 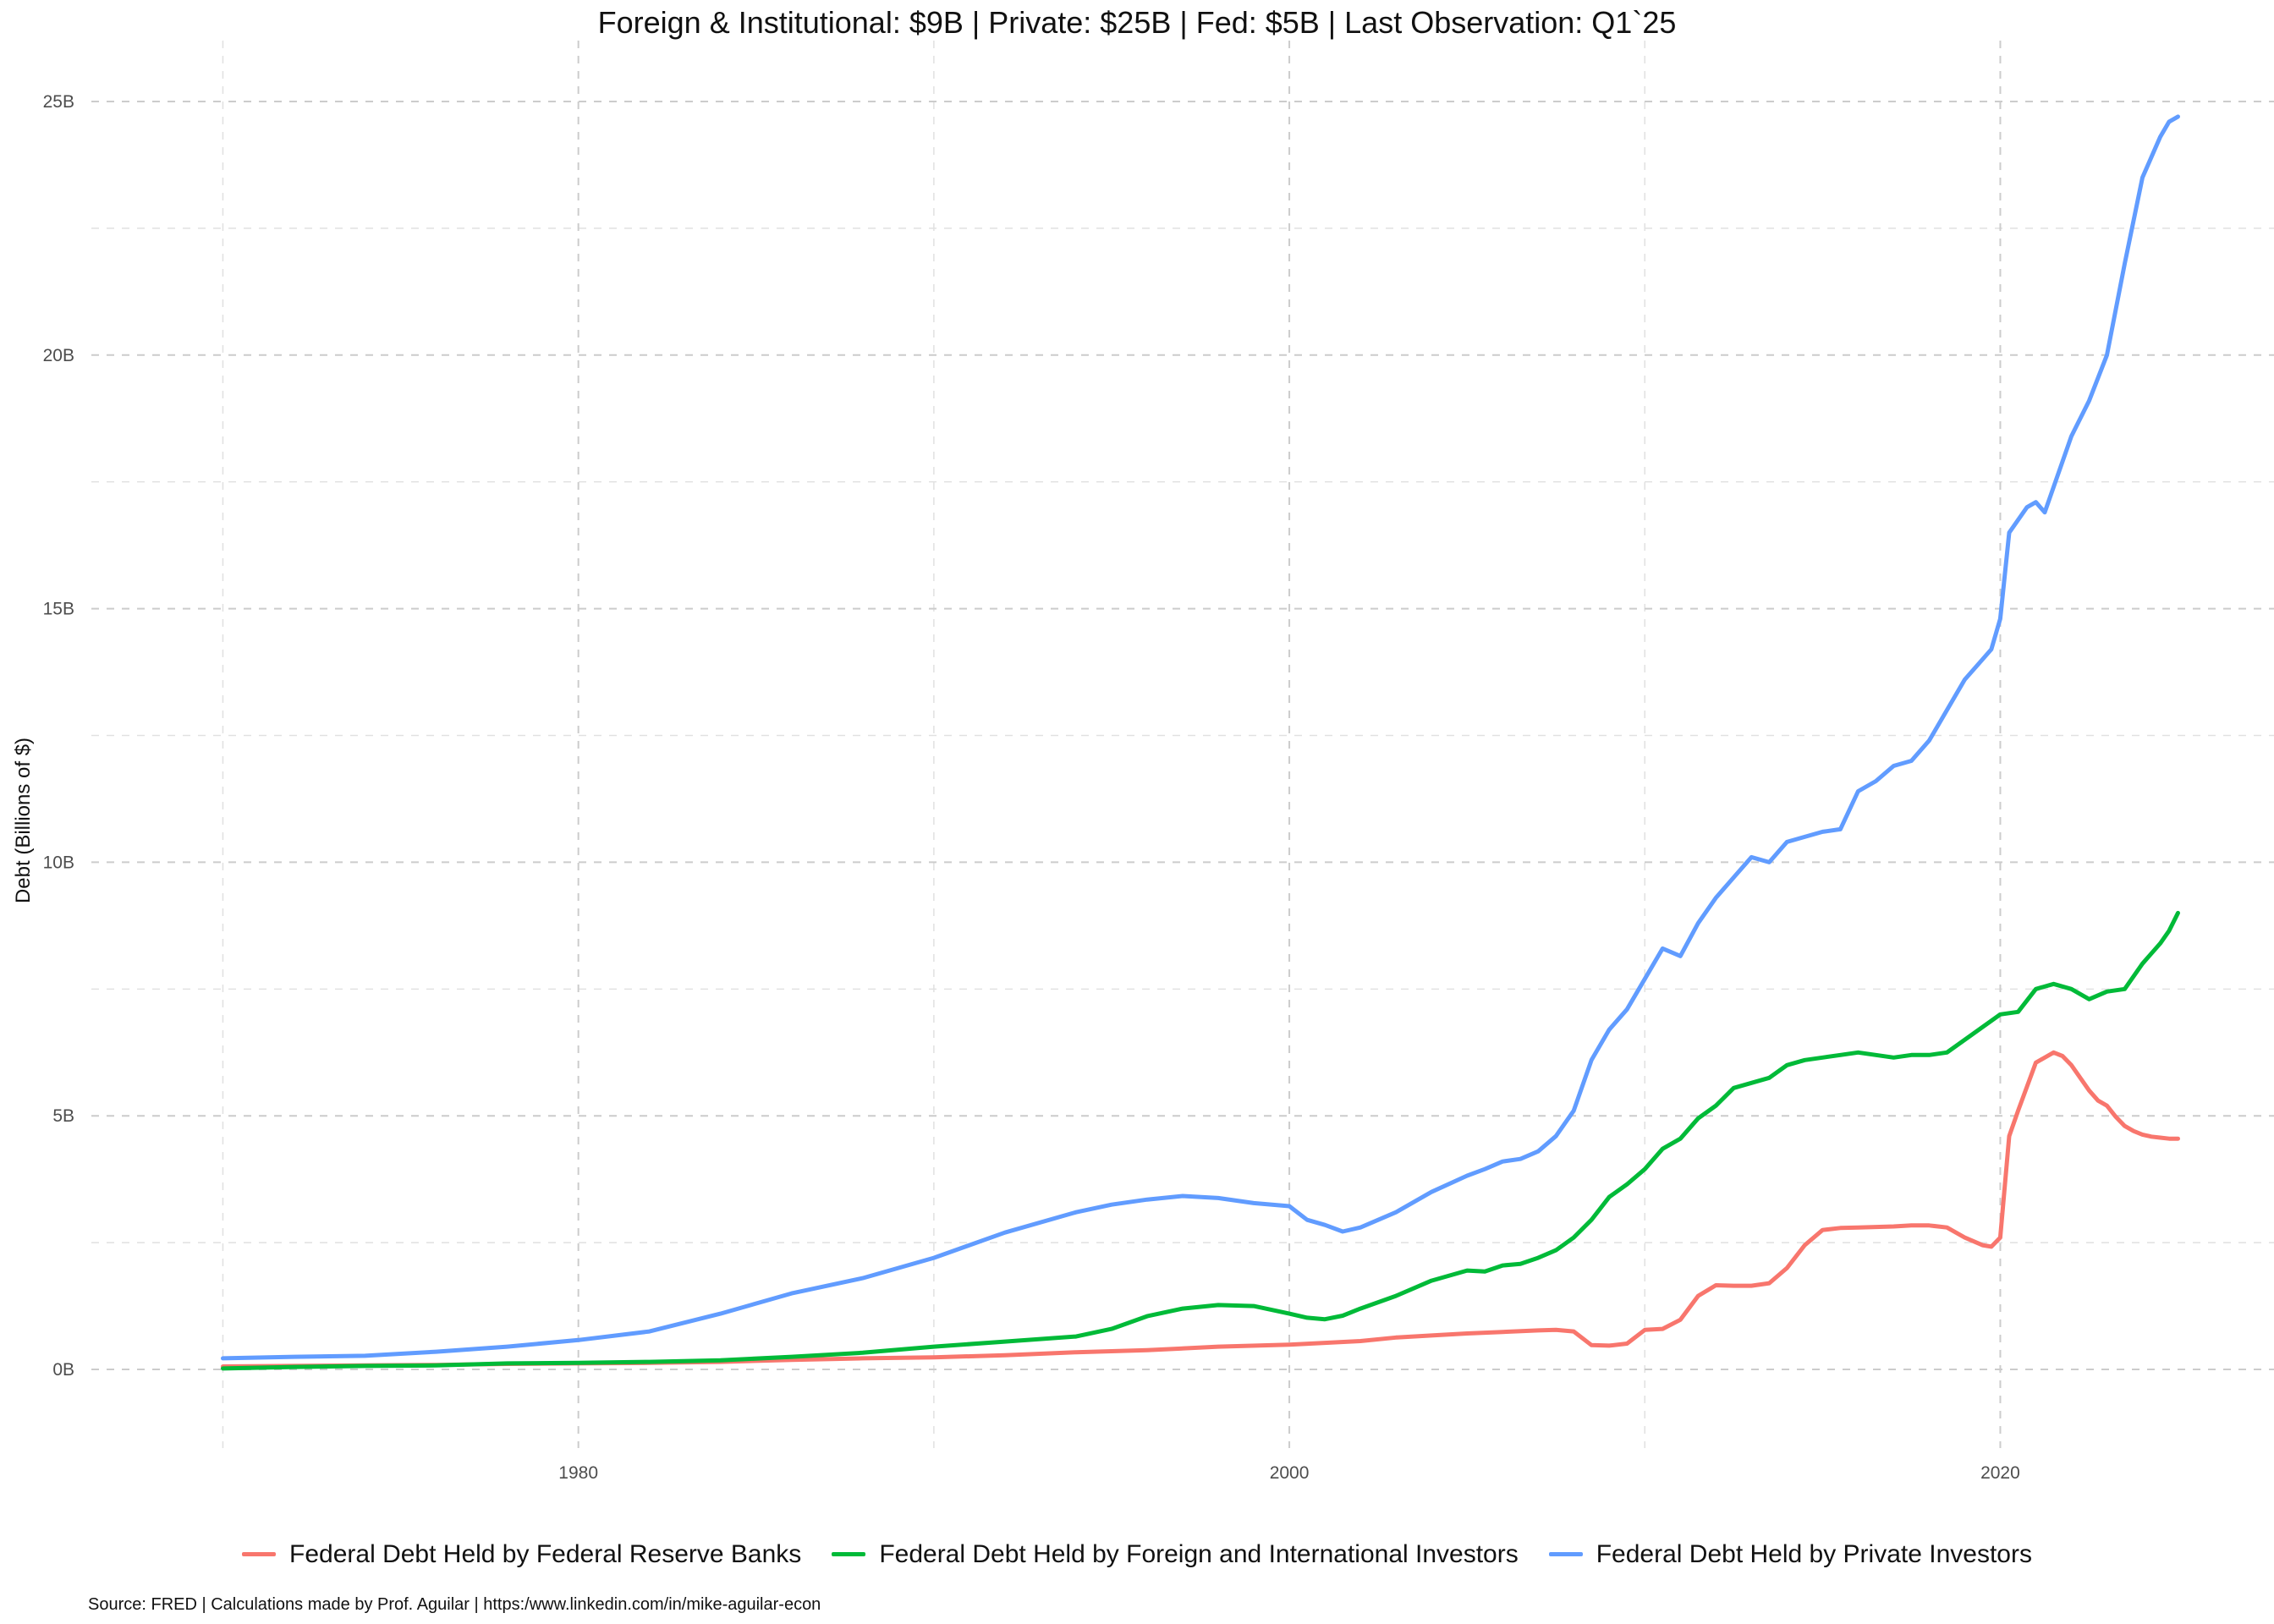 What do you see at coordinates (58, 863) in the screenshot?
I see `y-tick-label: 10B` at bounding box center [58, 863].